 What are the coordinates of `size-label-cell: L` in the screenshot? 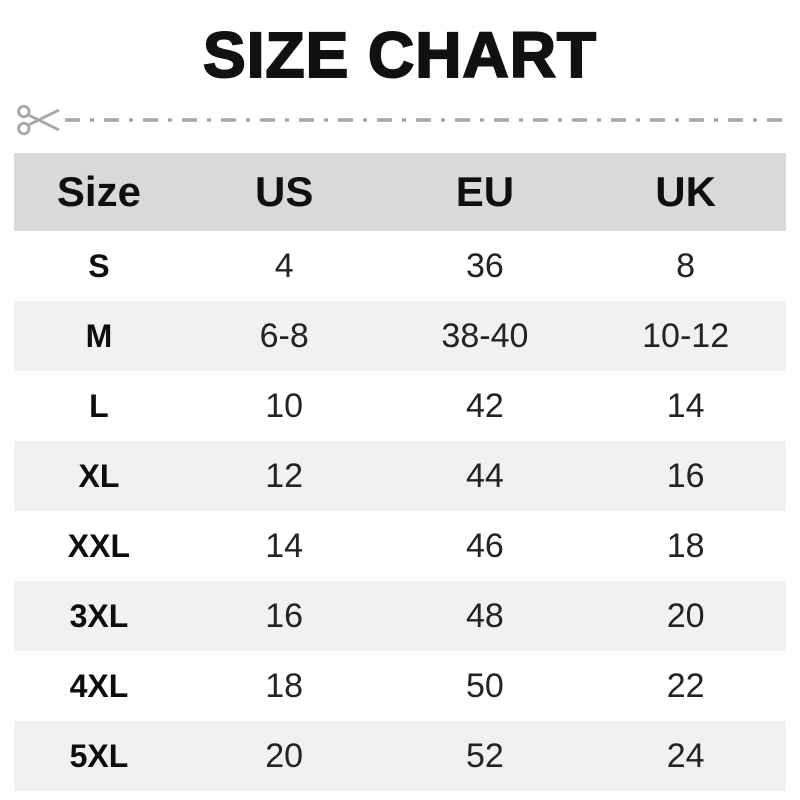 It's located at (99, 405).